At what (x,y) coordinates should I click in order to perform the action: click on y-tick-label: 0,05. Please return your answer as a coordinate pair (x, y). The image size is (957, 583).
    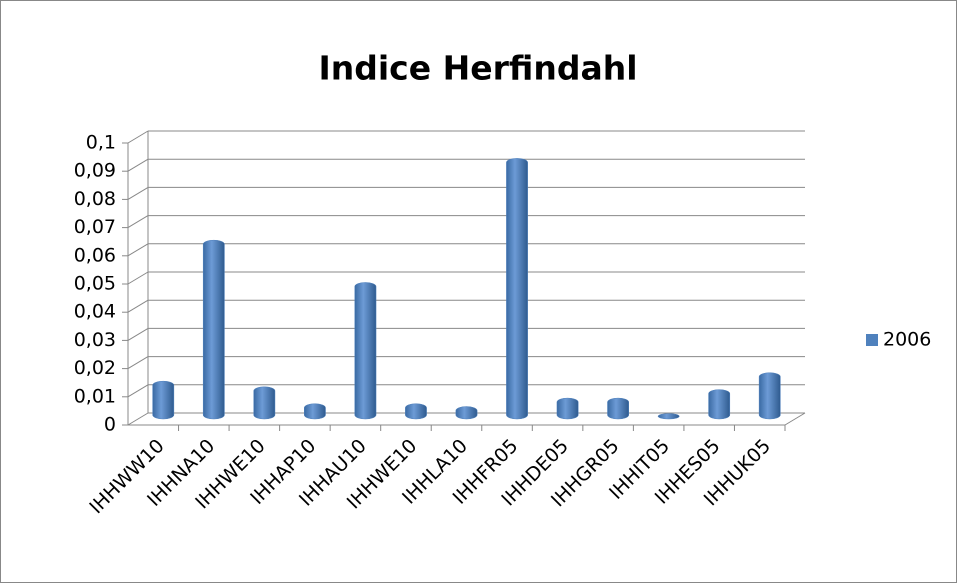
    Looking at the image, I should click on (95, 284).